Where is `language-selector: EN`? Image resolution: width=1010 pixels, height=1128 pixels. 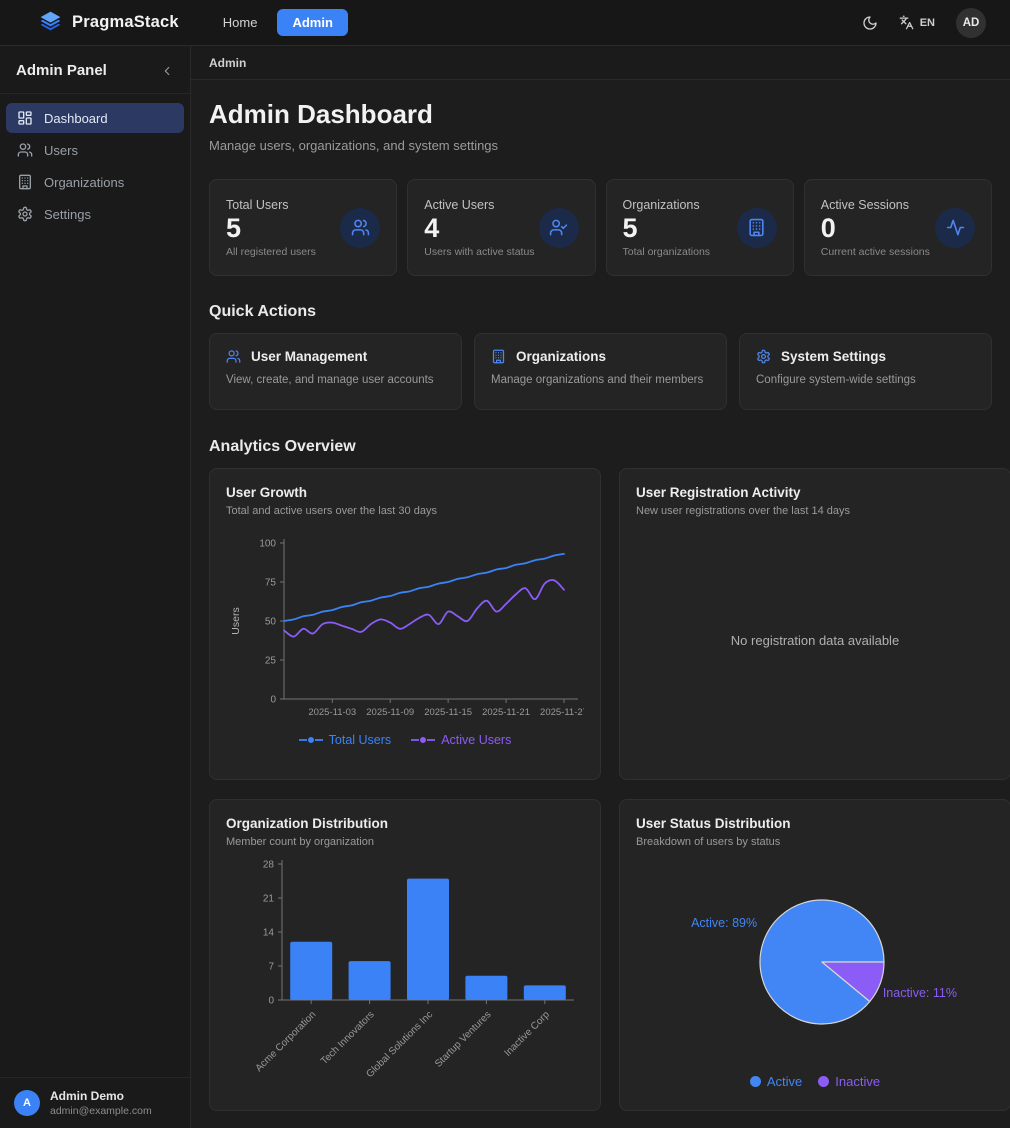
language-selector: EN is located at coordinates (917, 22).